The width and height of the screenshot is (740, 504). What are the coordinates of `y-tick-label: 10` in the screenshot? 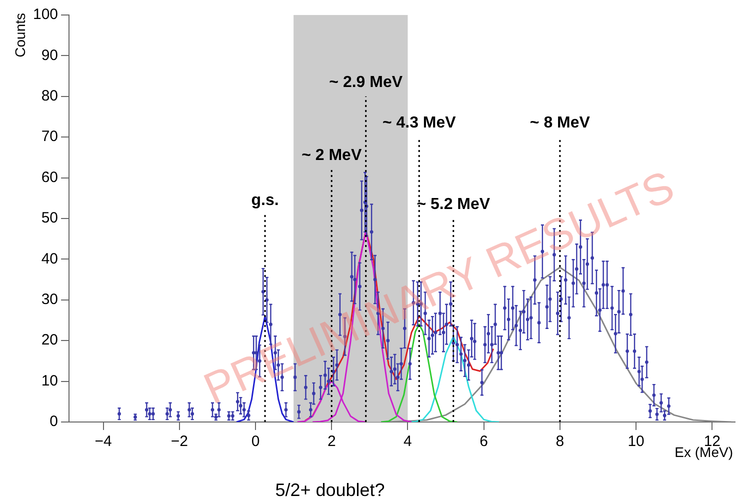 It's located at (49, 381).